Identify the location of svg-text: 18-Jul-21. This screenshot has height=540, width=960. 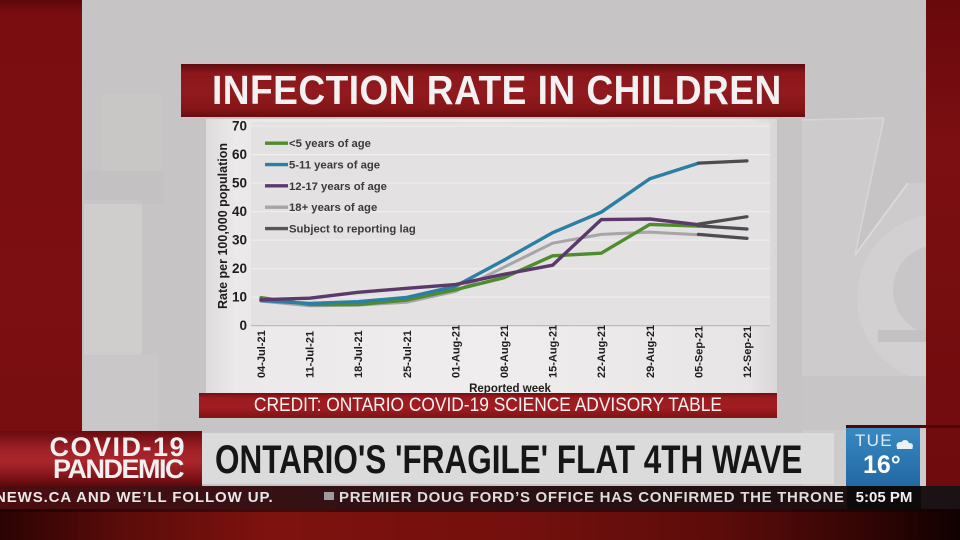
(359, 354).